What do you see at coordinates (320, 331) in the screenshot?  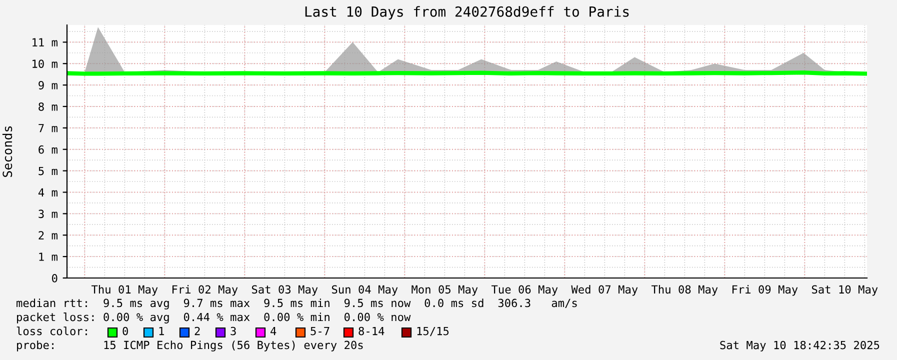 I see `text: 5-7` at bounding box center [320, 331].